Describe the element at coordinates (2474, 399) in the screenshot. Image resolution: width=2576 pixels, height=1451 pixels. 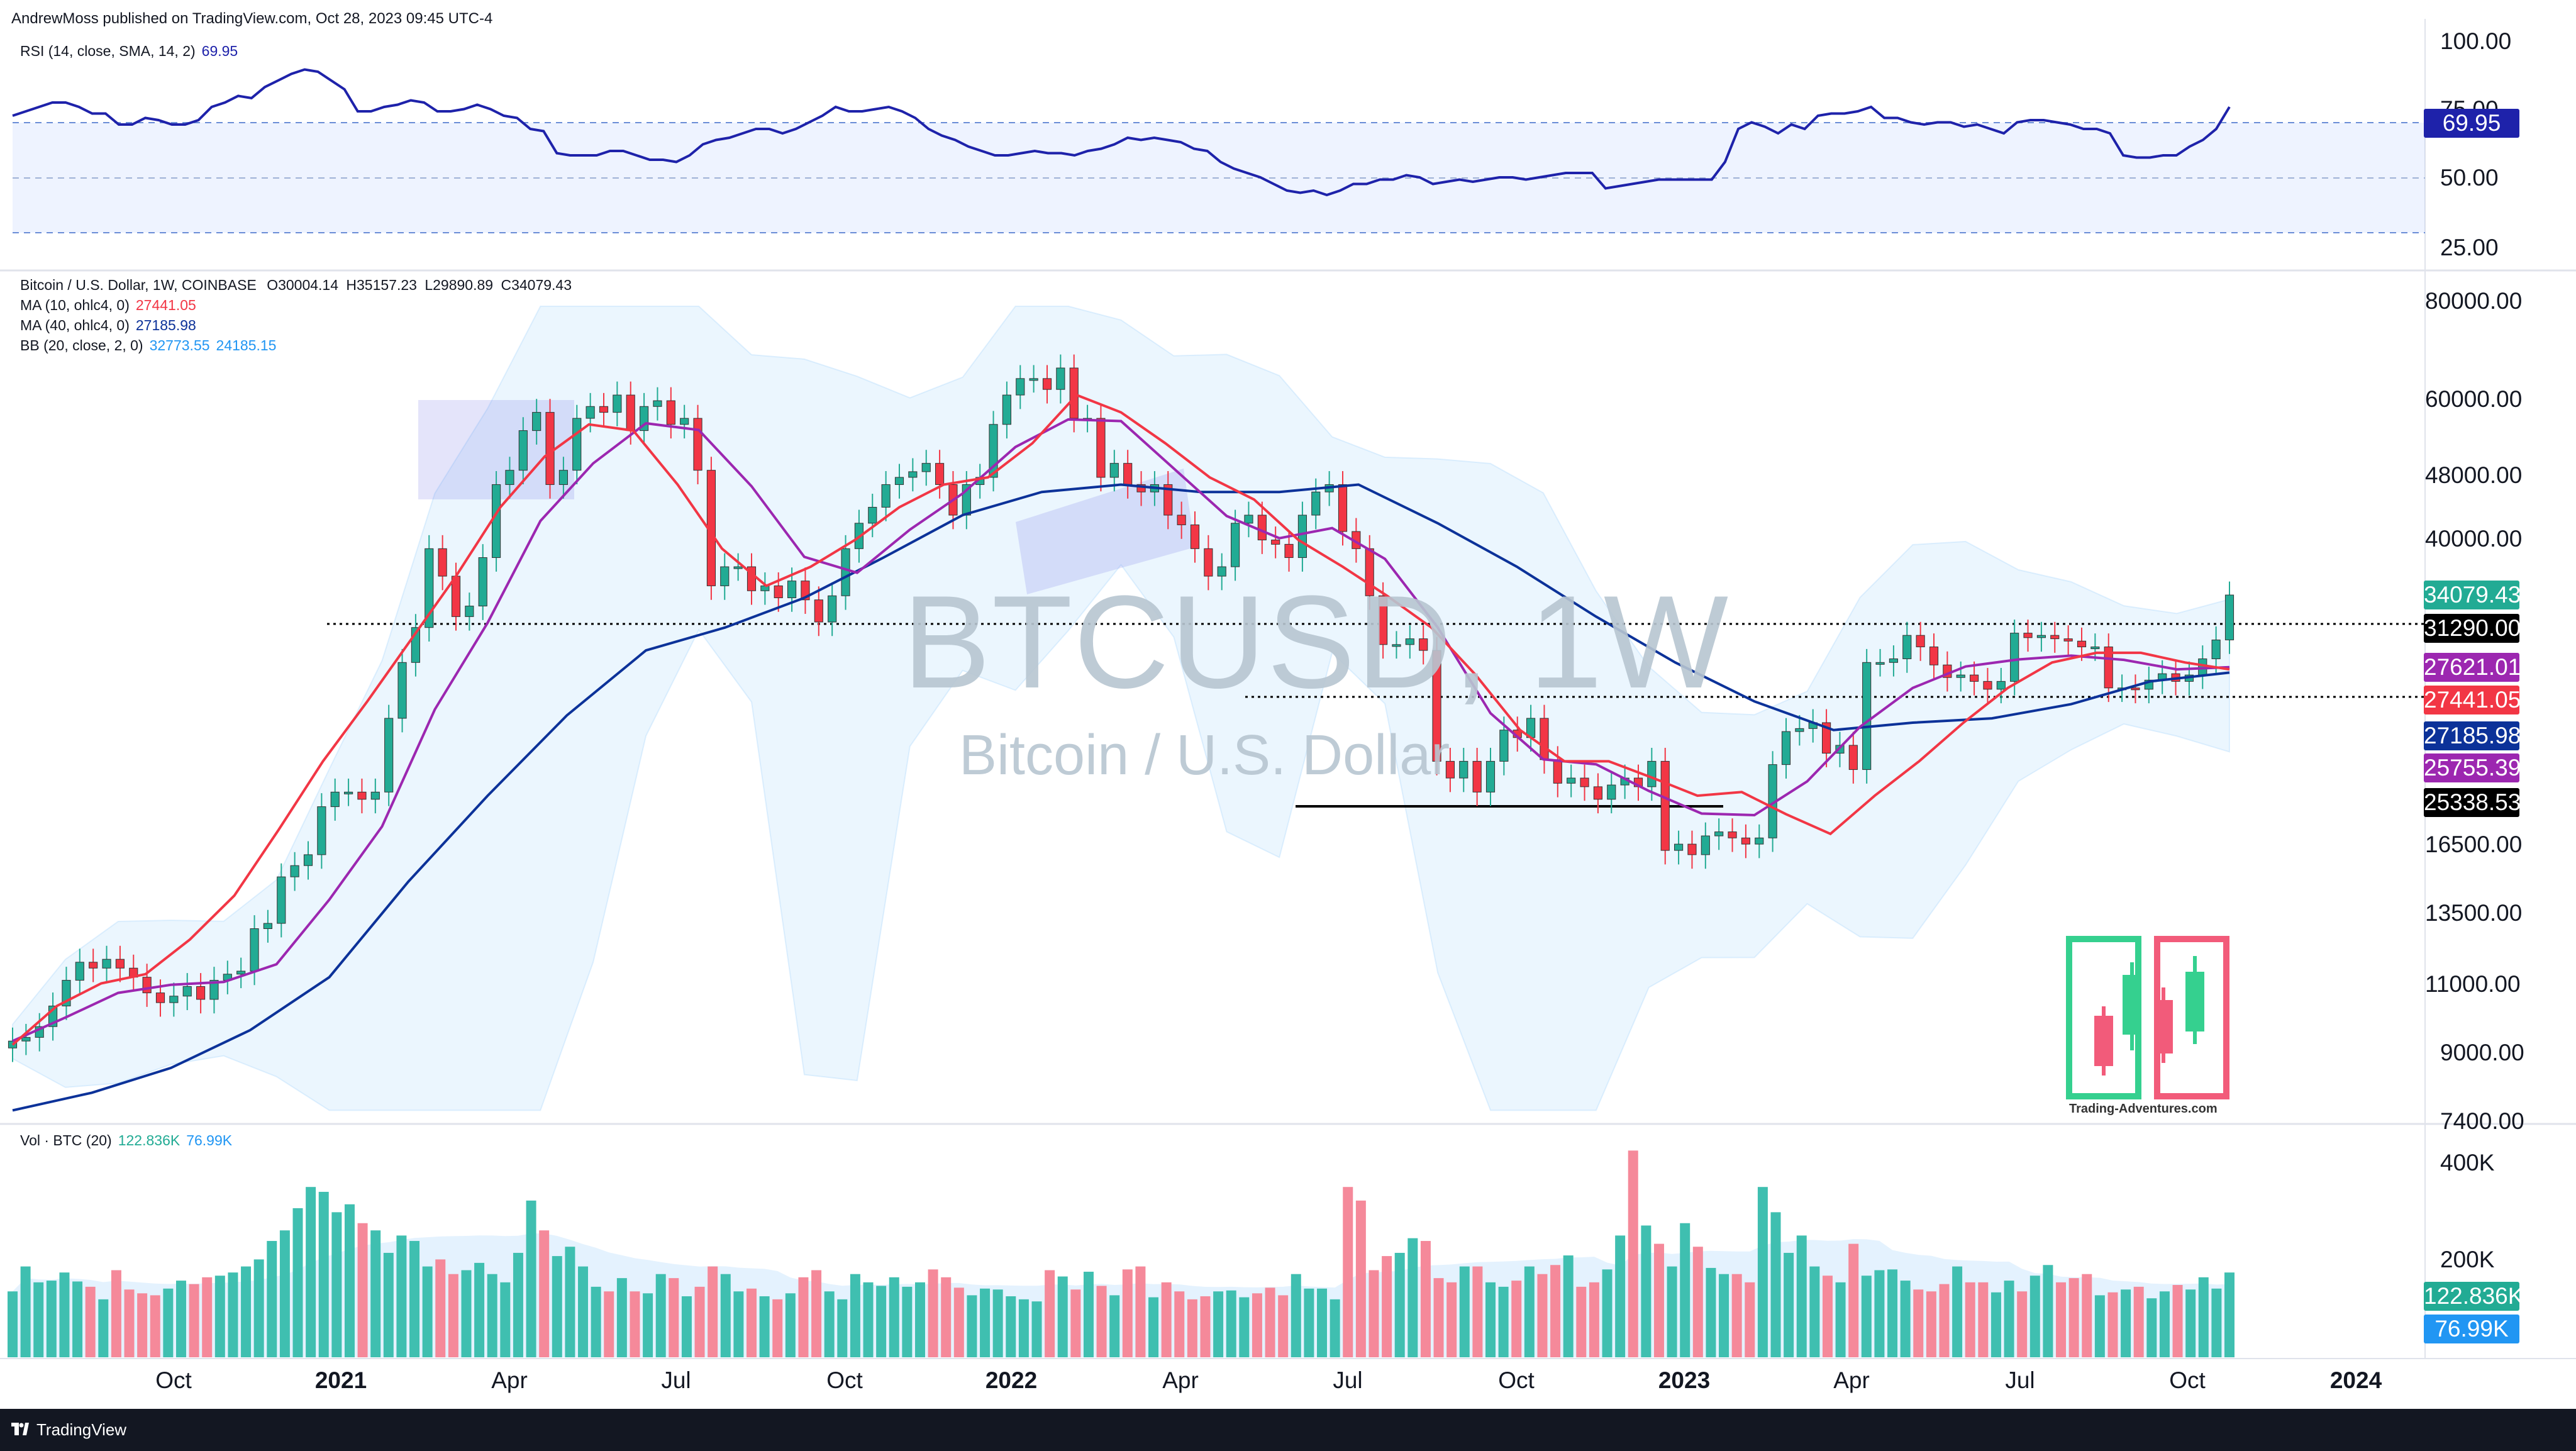
I see `price-axis-60000: 60000.00` at that location.